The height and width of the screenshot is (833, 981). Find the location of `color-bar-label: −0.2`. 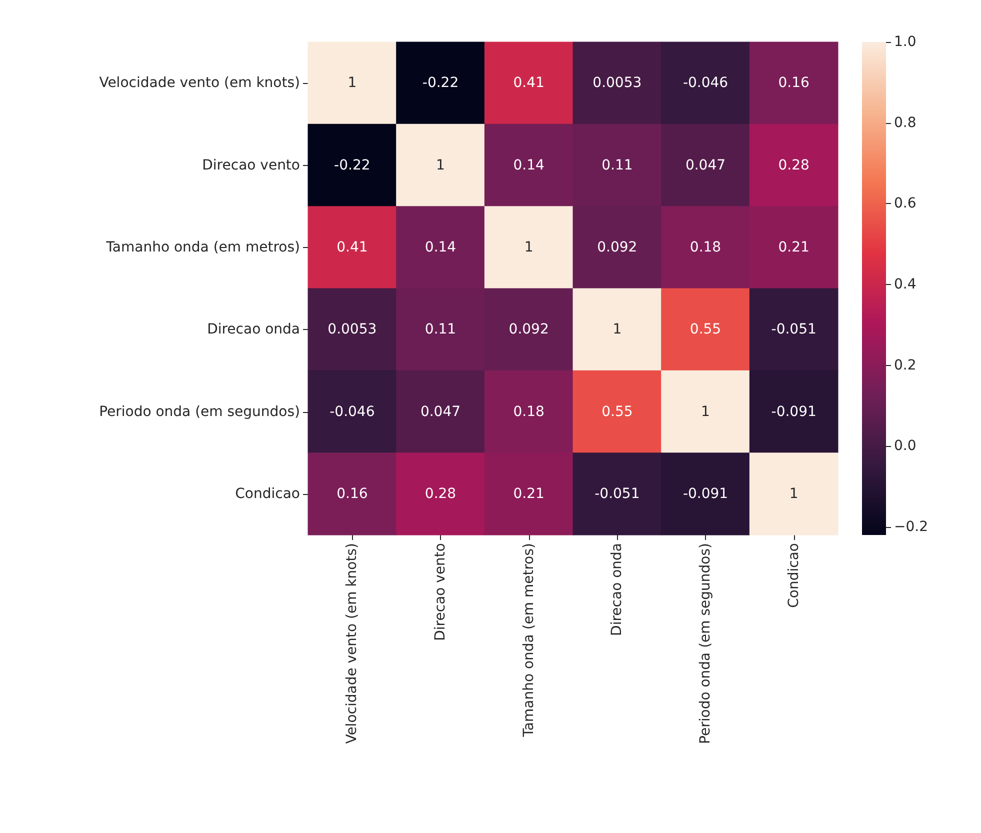

color-bar-label: −0.2 is located at coordinates (911, 526).